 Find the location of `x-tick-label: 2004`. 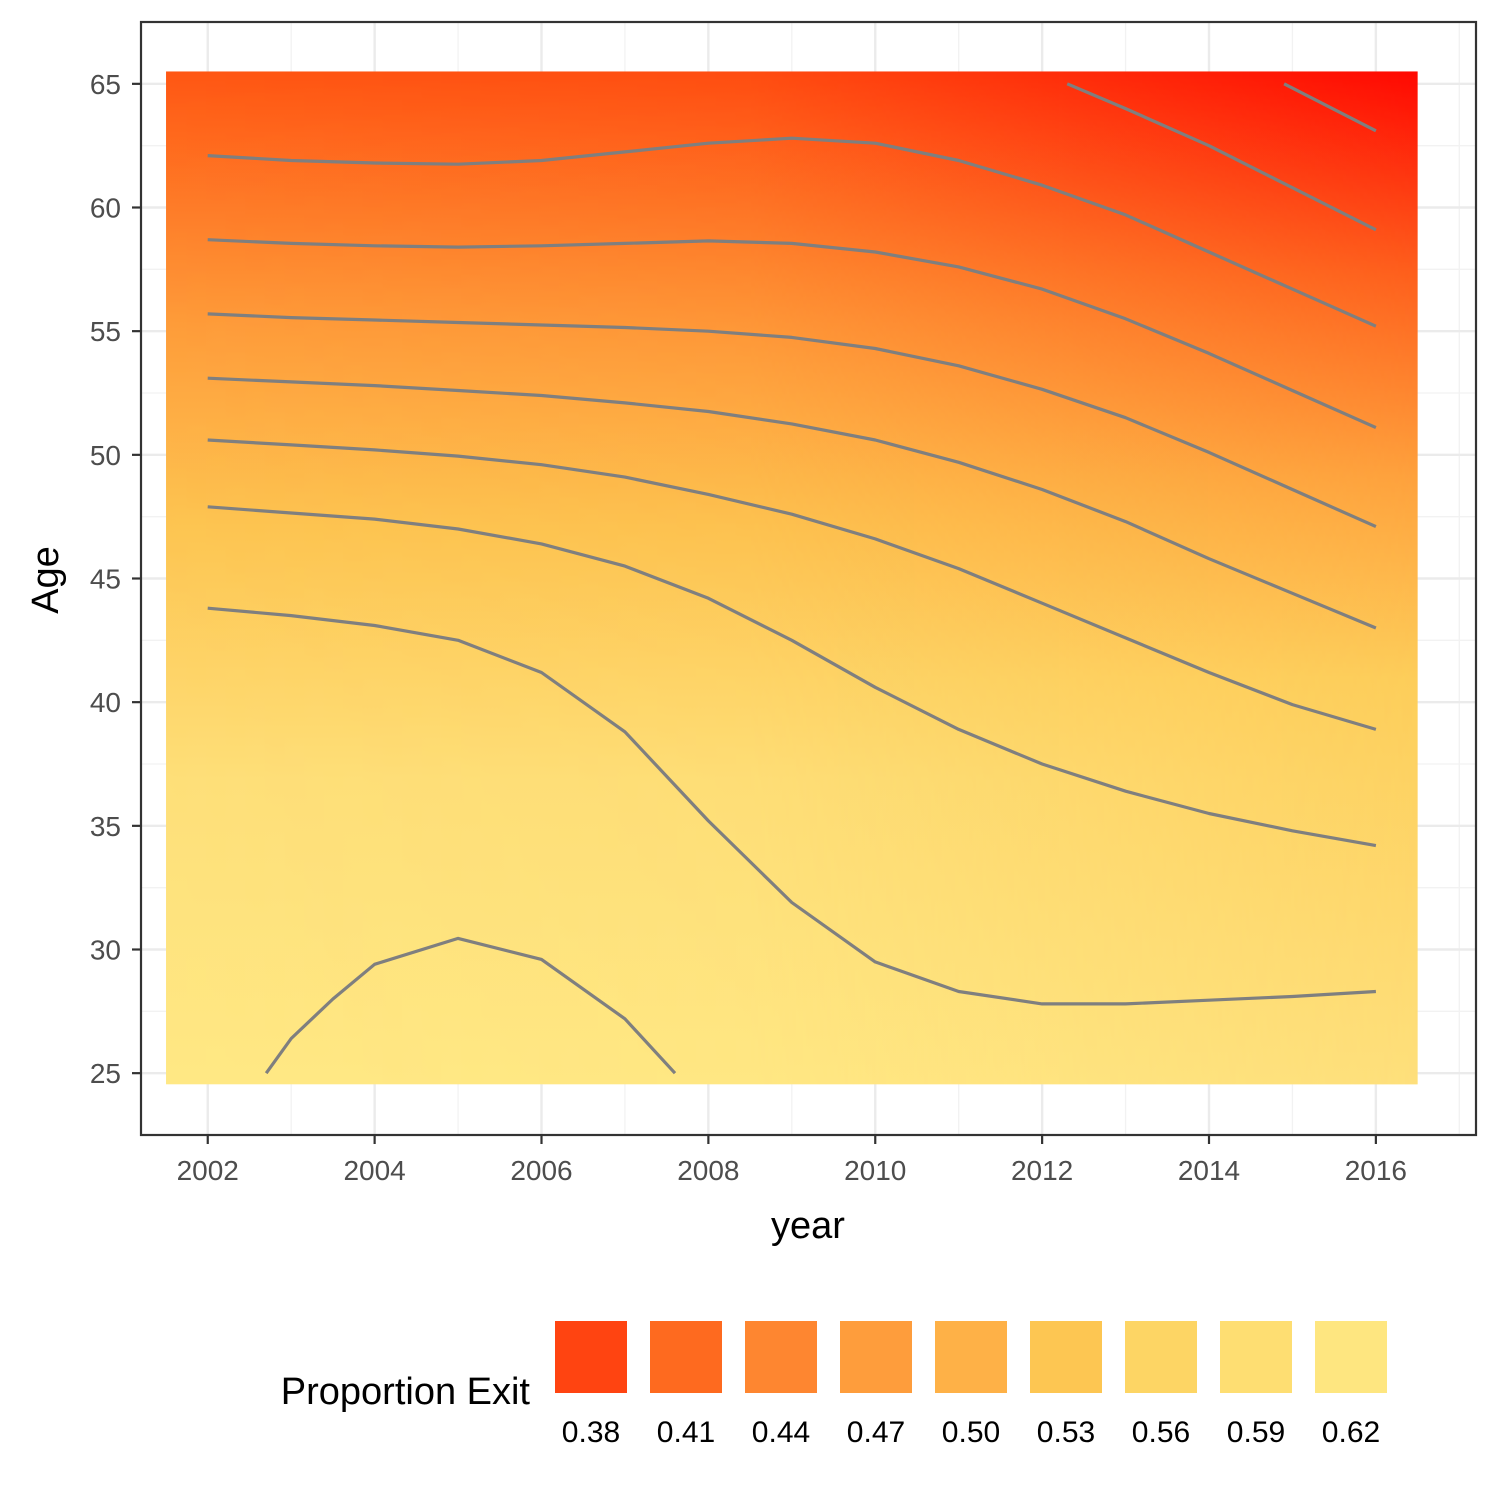

x-tick-label: 2004 is located at coordinates (374, 1170).